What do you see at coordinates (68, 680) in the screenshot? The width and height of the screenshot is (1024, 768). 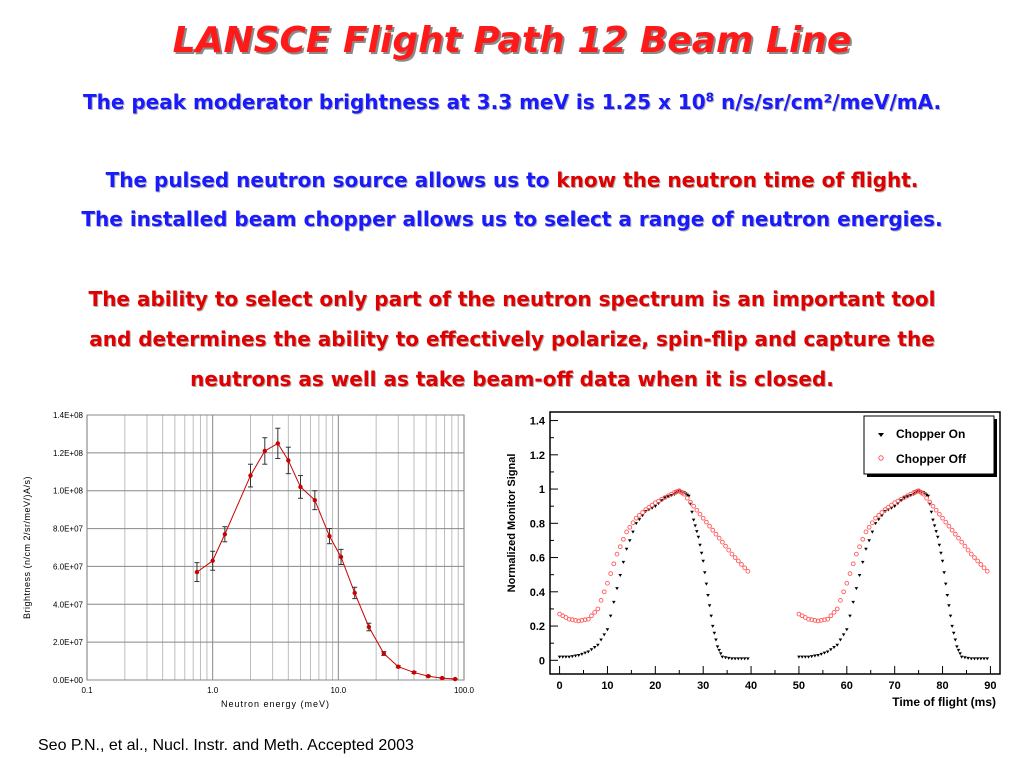 I see `y-tick-label: 0.0E+00` at bounding box center [68, 680].